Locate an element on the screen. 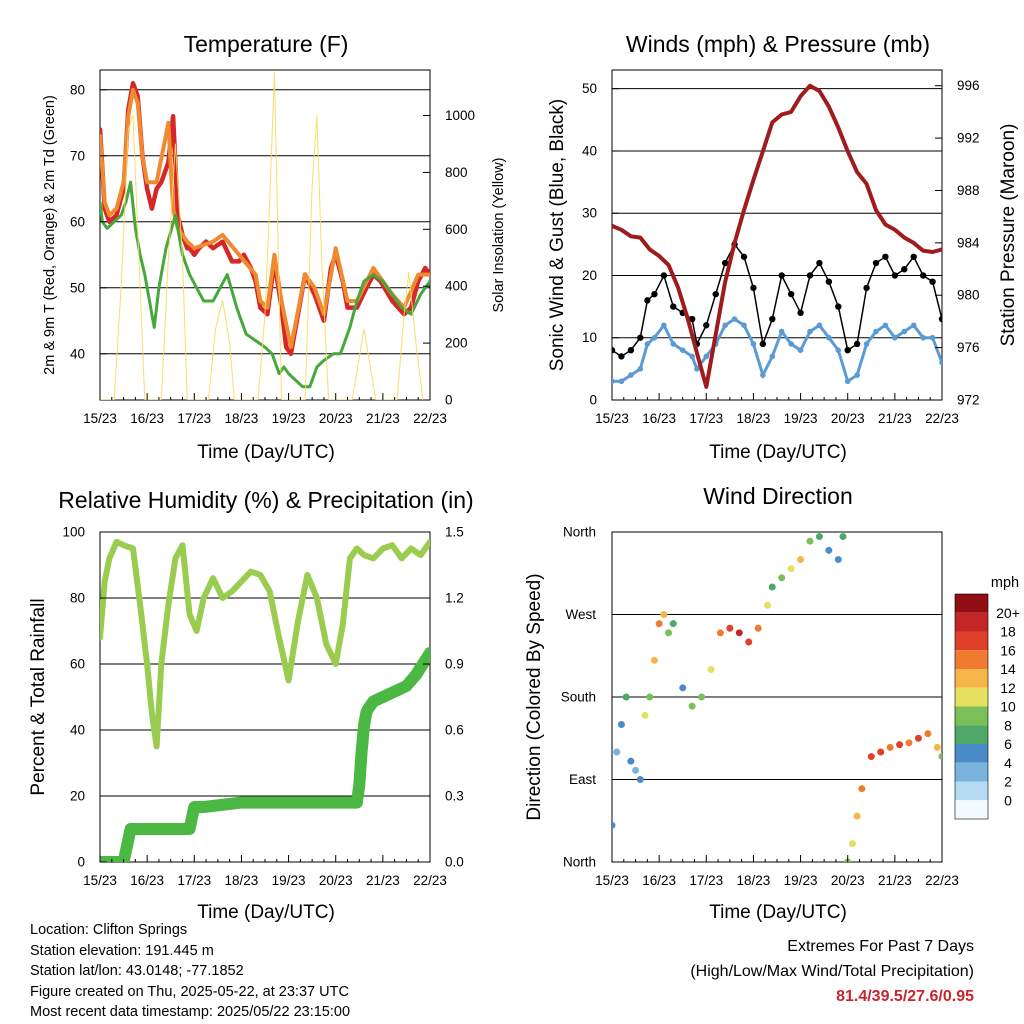 The width and height of the screenshot is (1024, 1024). direction-ylabel-left: Direction (Colored By Speed) is located at coordinates (534, 696).